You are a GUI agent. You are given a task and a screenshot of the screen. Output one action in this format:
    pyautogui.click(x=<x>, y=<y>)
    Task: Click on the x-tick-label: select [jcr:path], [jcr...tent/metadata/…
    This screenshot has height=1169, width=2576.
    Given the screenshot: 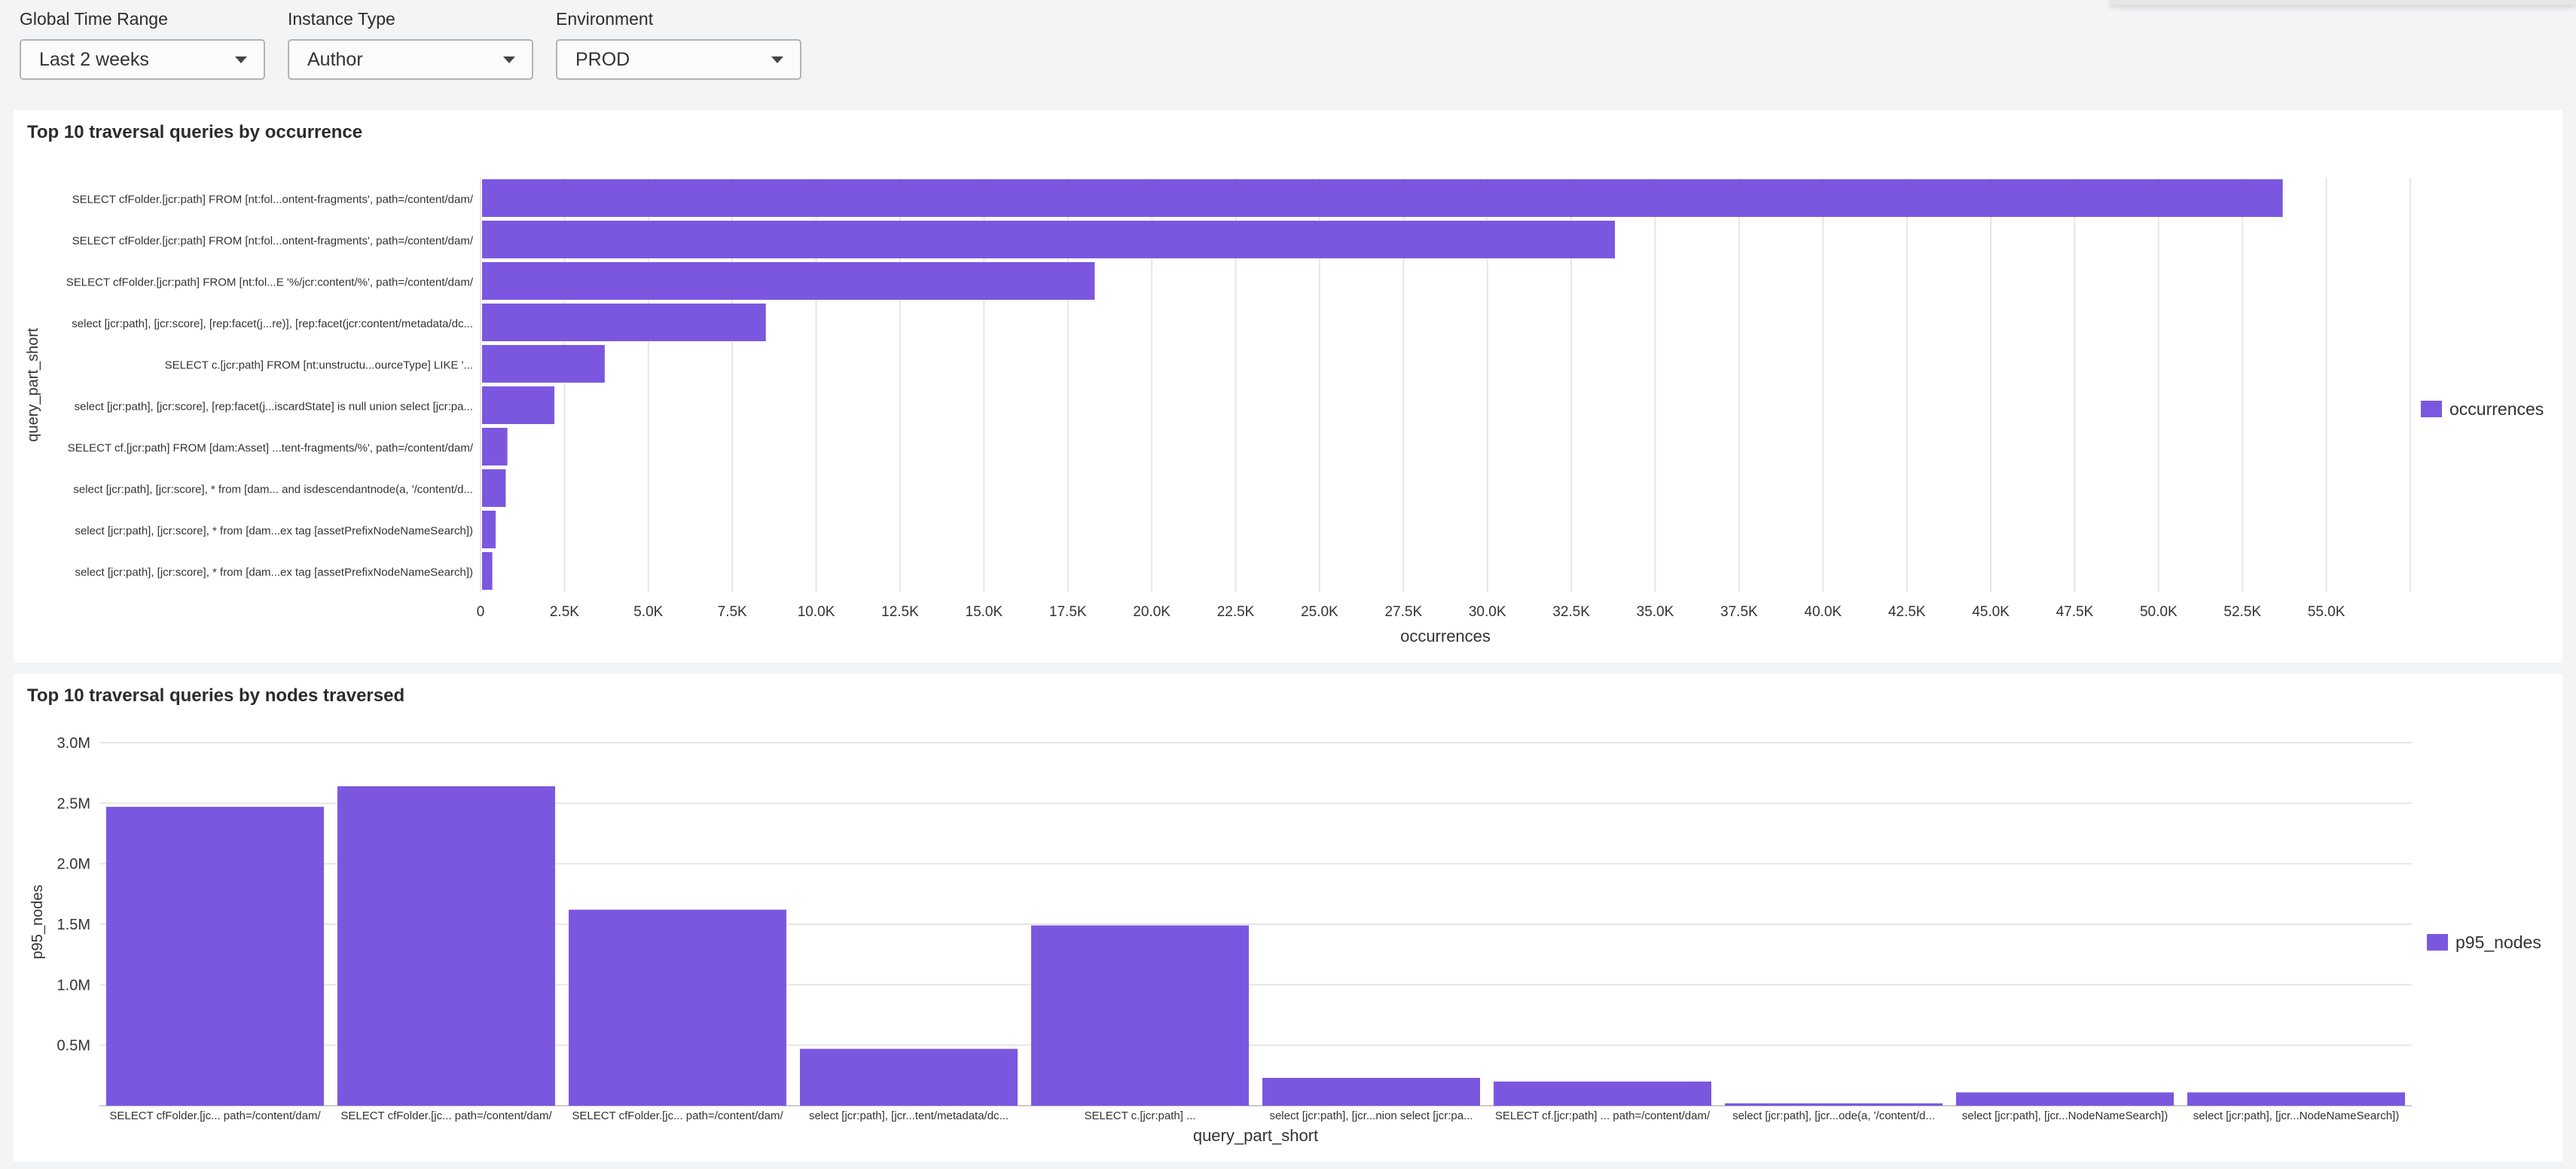 What is the action you would take?
    pyautogui.click(x=909, y=1115)
    